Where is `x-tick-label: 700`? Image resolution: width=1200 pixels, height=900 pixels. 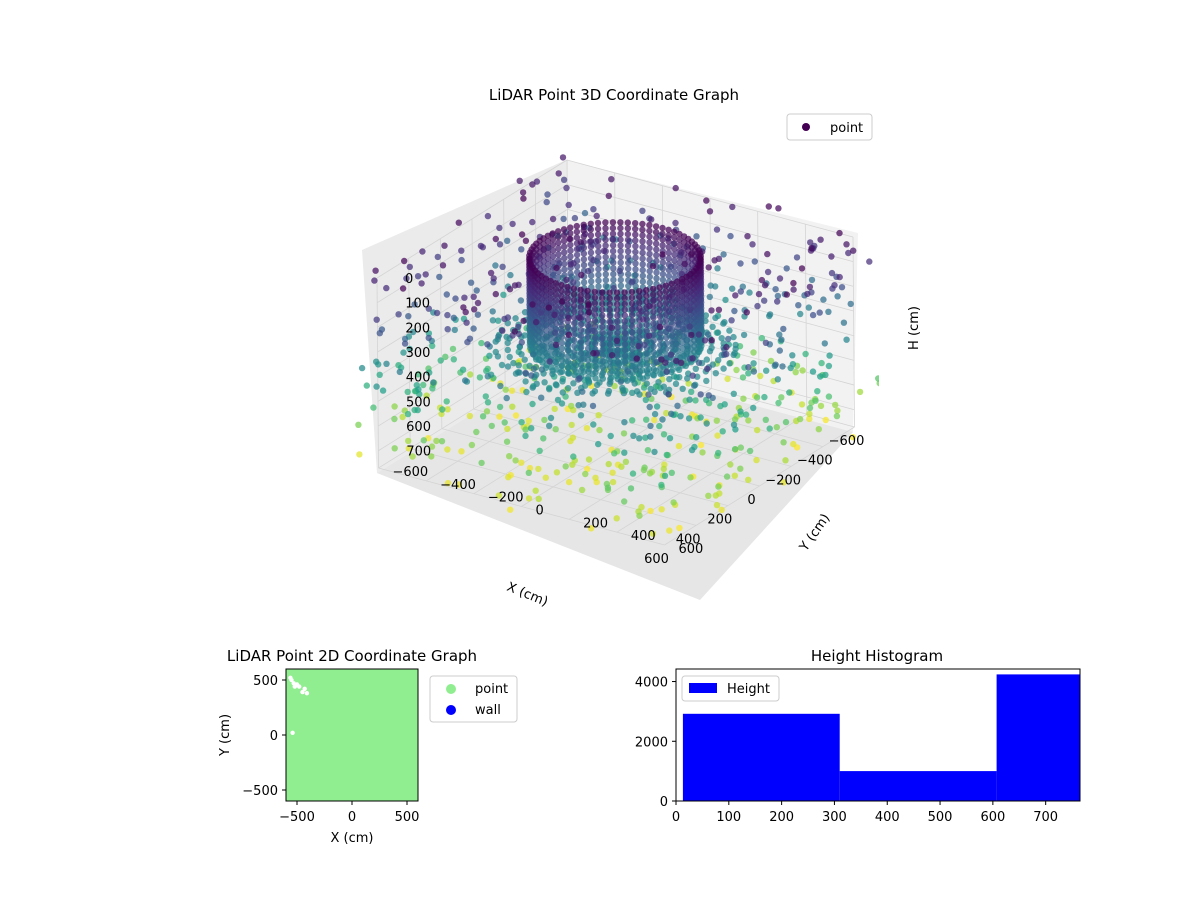
x-tick-label: 700 is located at coordinates (1045, 817).